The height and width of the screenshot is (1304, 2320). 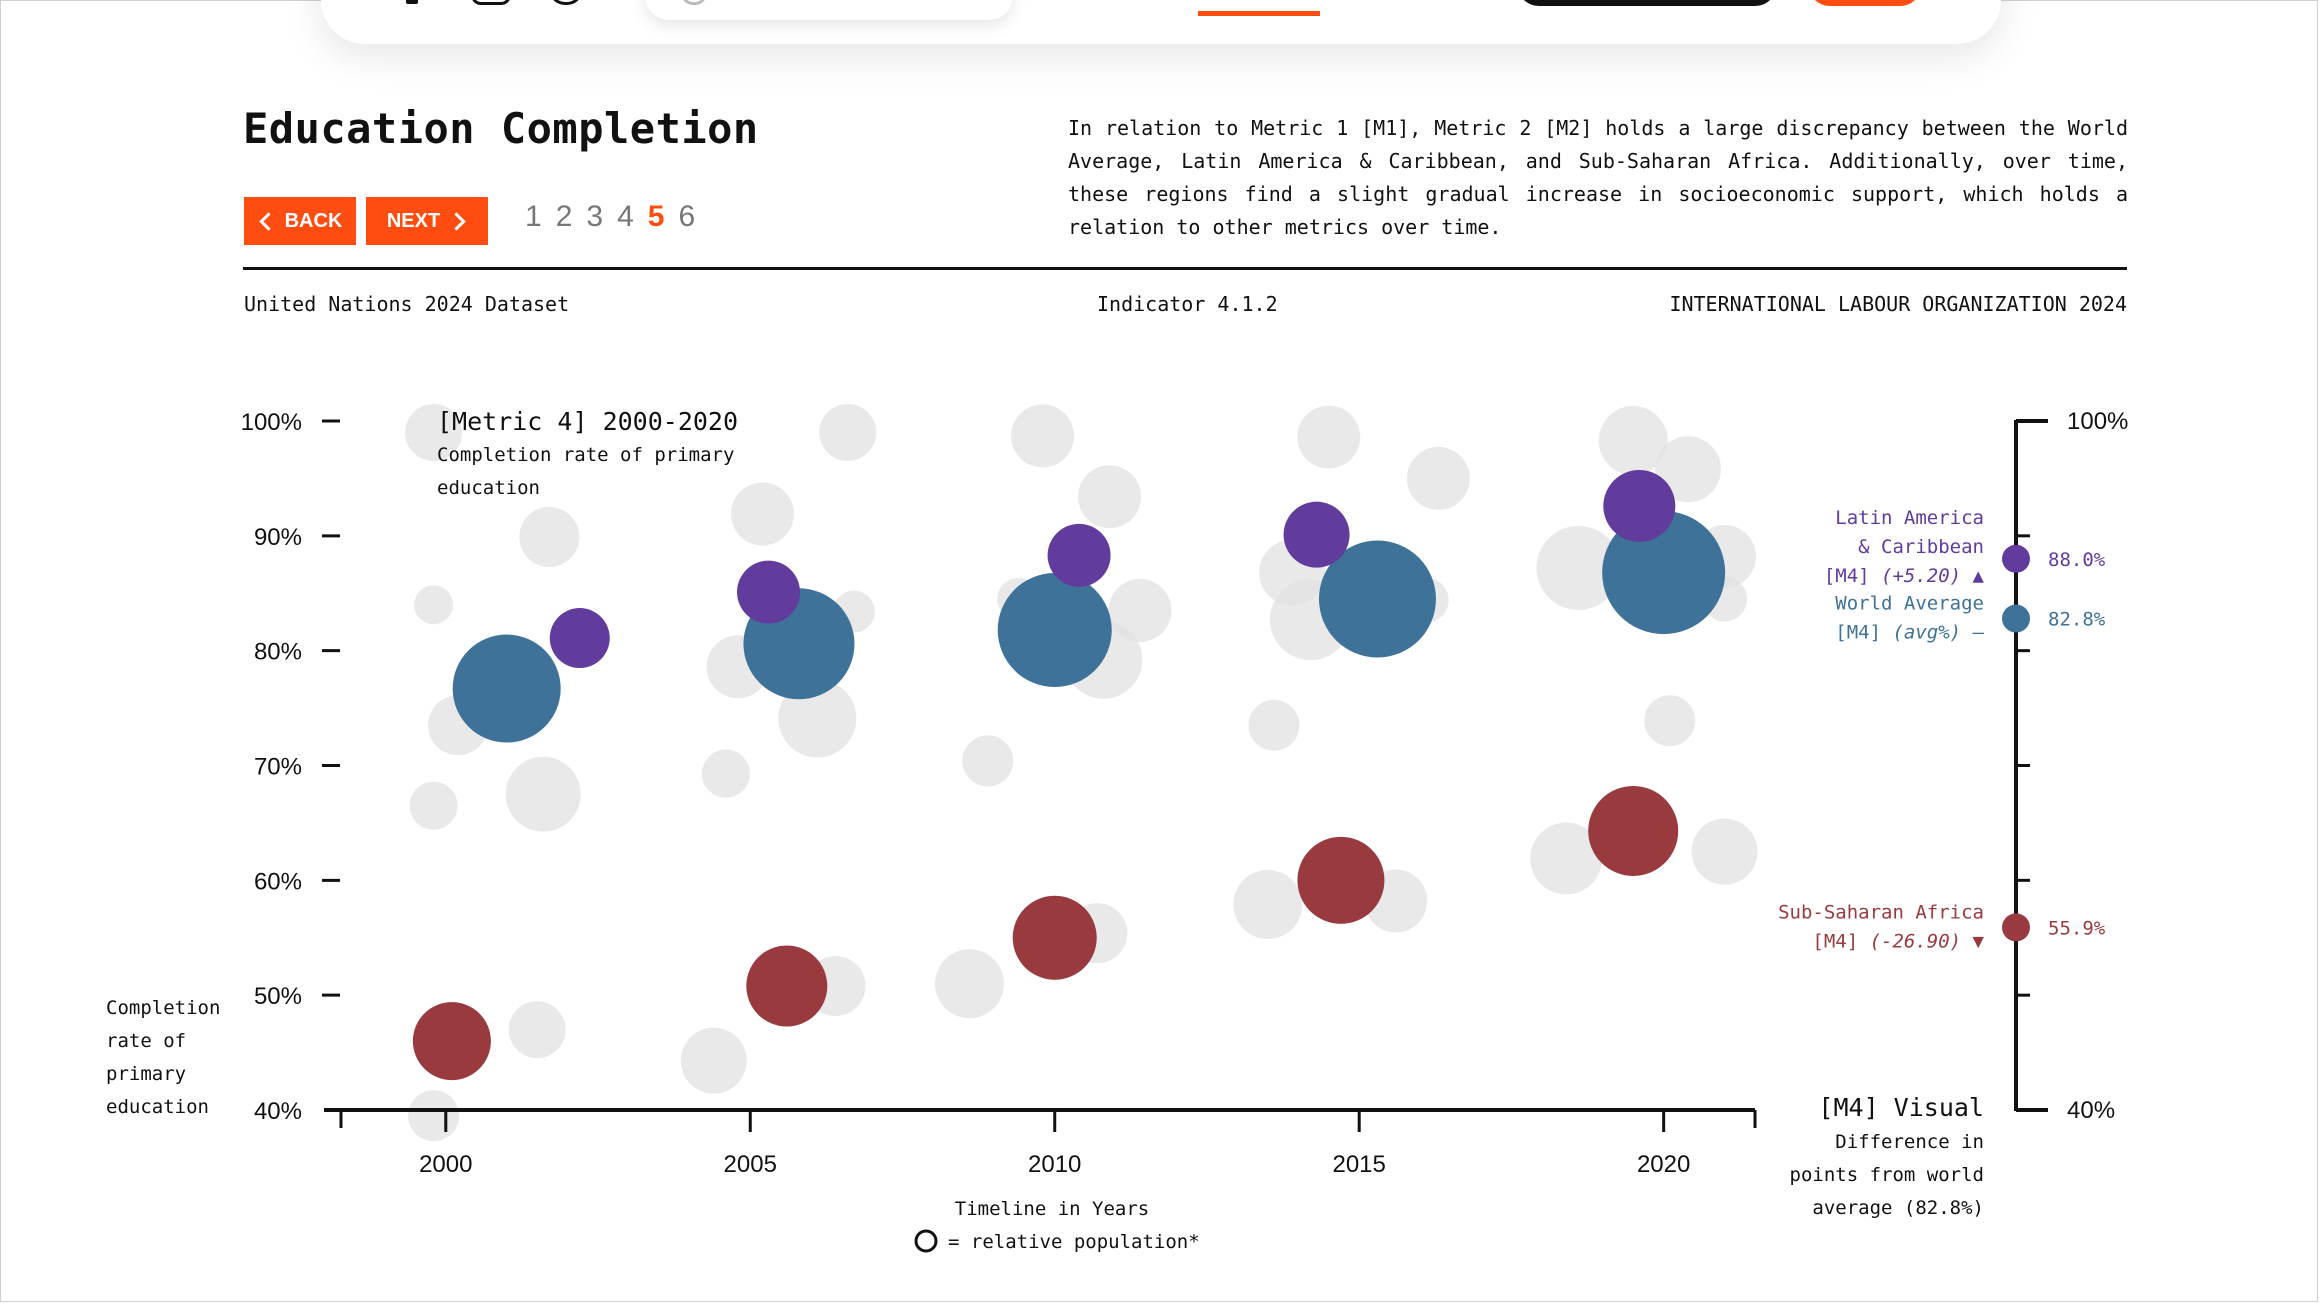 I want to click on y-tick-label: 80%, so click(x=278, y=652).